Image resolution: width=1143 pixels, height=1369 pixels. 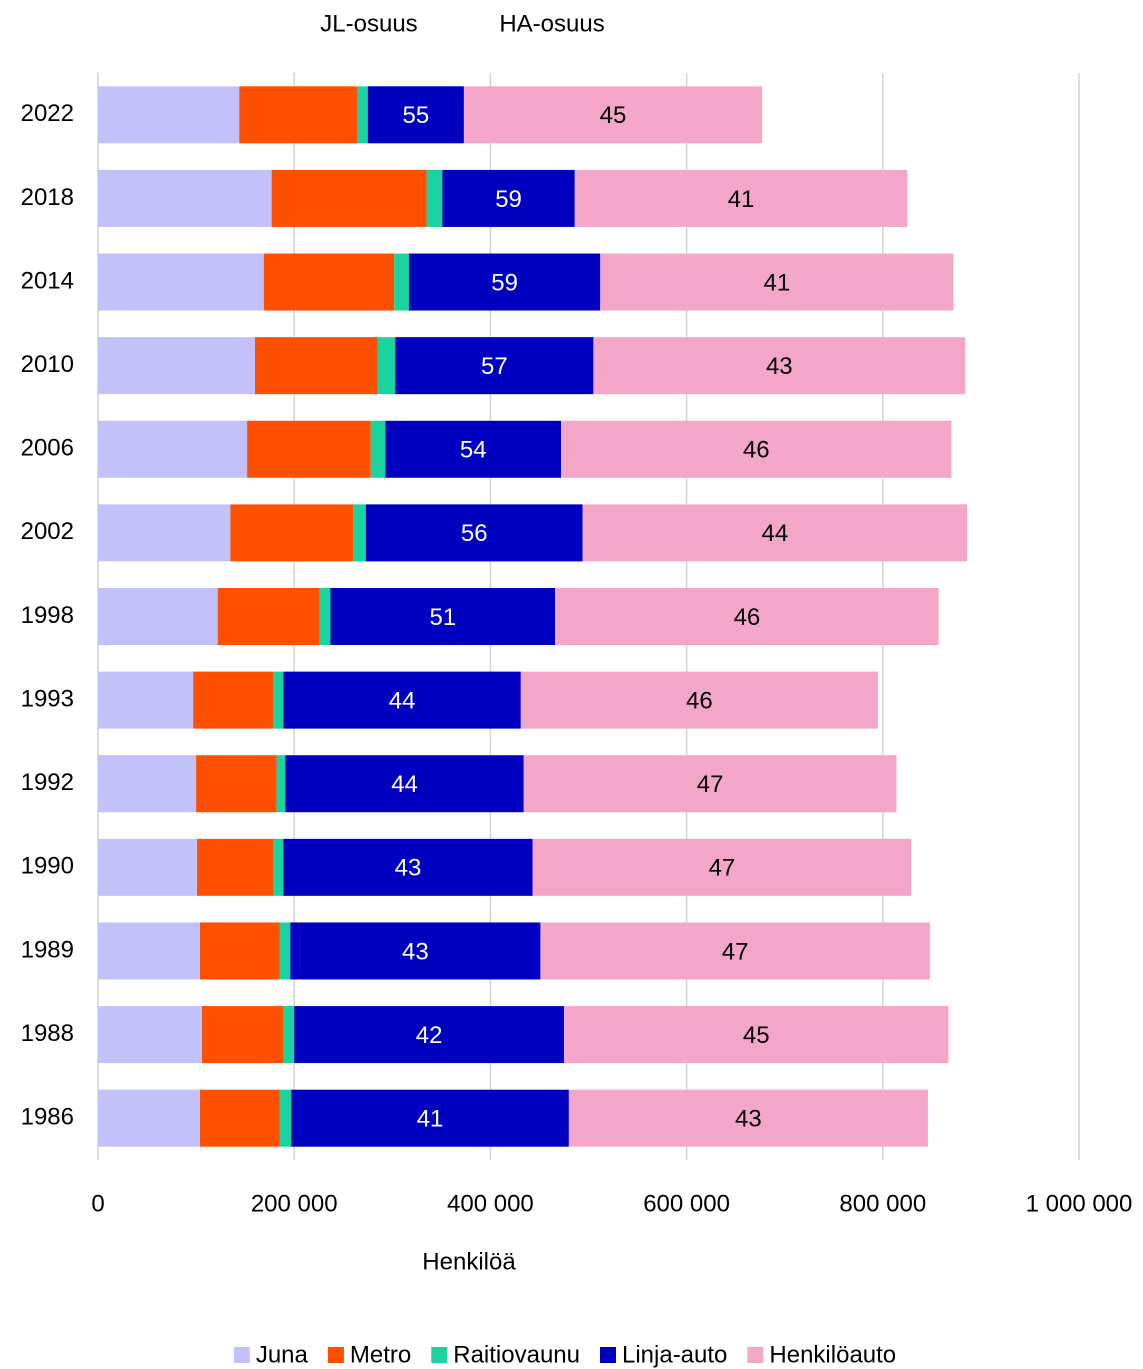 What do you see at coordinates (47, 1033) in the screenshot?
I see `y-tick-label: 1988` at bounding box center [47, 1033].